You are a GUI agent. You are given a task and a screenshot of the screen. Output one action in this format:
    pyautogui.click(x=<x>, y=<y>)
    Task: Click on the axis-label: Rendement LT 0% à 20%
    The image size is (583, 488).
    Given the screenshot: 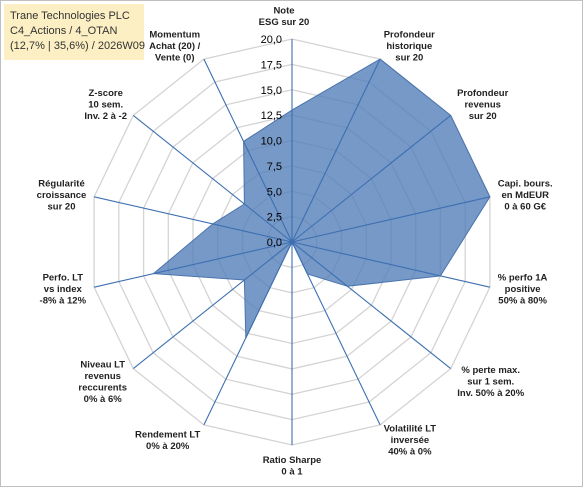 What is the action you would take?
    pyautogui.click(x=167, y=440)
    